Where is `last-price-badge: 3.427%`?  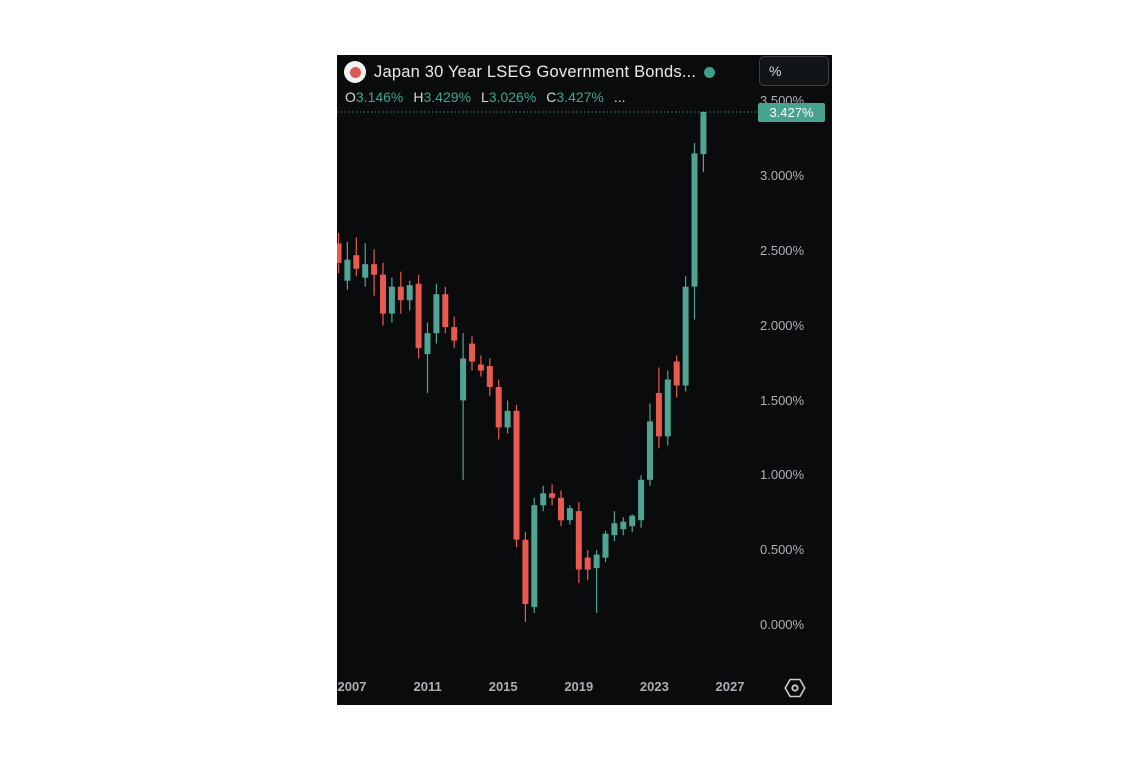 last-price-badge: 3.427% is located at coordinates (791, 112).